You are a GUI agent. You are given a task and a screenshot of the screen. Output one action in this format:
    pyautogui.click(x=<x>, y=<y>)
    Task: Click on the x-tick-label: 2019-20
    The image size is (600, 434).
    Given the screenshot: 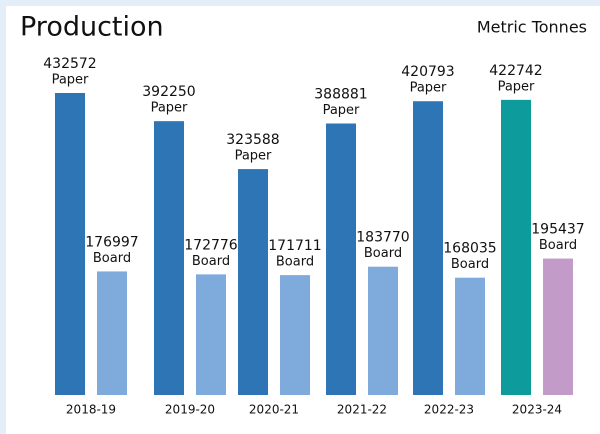 What is the action you would take?
    pyautogui.click(x=190, y=410)
    